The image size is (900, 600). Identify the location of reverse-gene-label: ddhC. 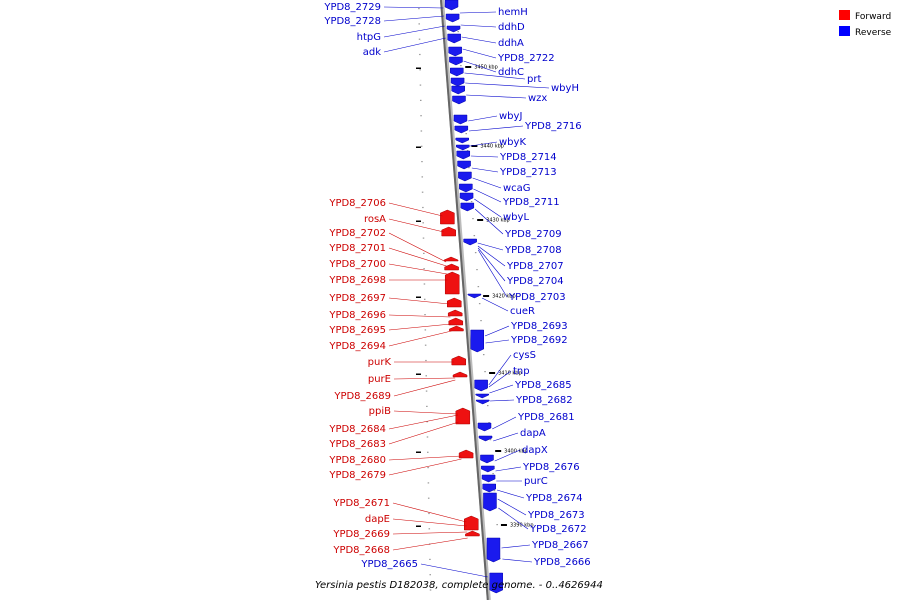
(511, 72).